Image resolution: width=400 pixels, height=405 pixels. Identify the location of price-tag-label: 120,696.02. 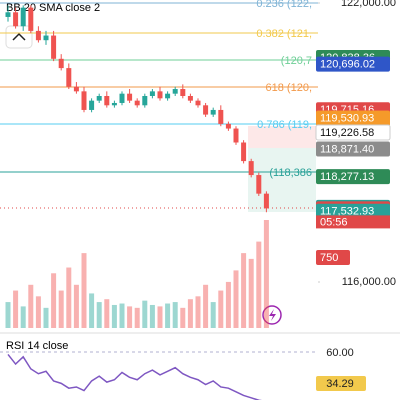
(347, 65).